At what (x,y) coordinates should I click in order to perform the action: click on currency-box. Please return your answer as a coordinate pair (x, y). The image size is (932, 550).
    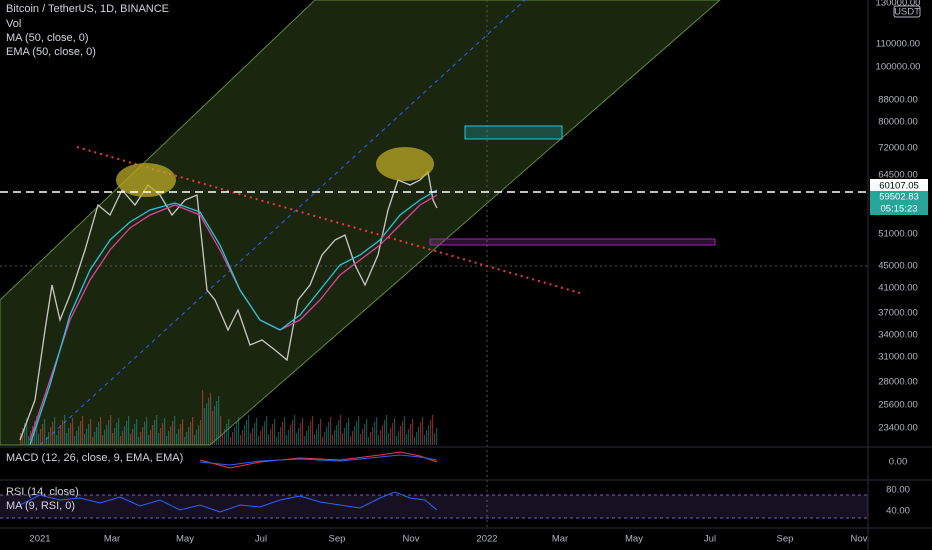
    Looking at the image, I should click on (907, 11).